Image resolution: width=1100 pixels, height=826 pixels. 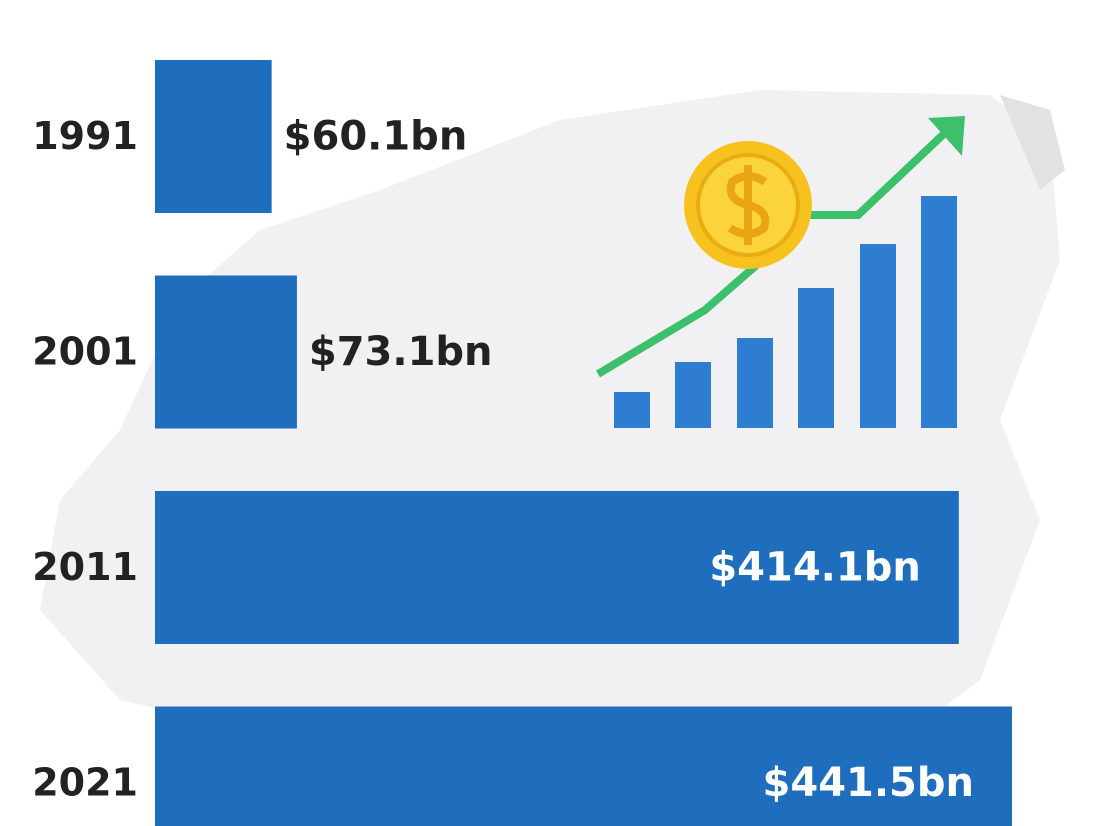 I want to click on value-label: $441.5bn, so click(x=868, y=783).